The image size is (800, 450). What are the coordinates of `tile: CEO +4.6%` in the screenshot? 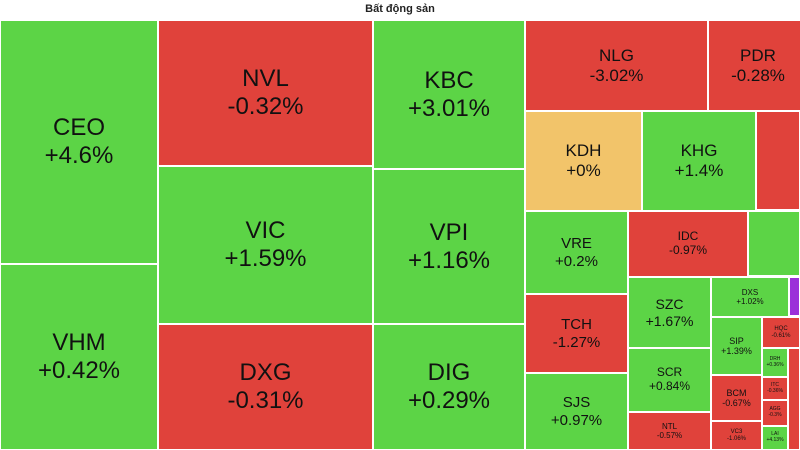 It's located at (79, 142).